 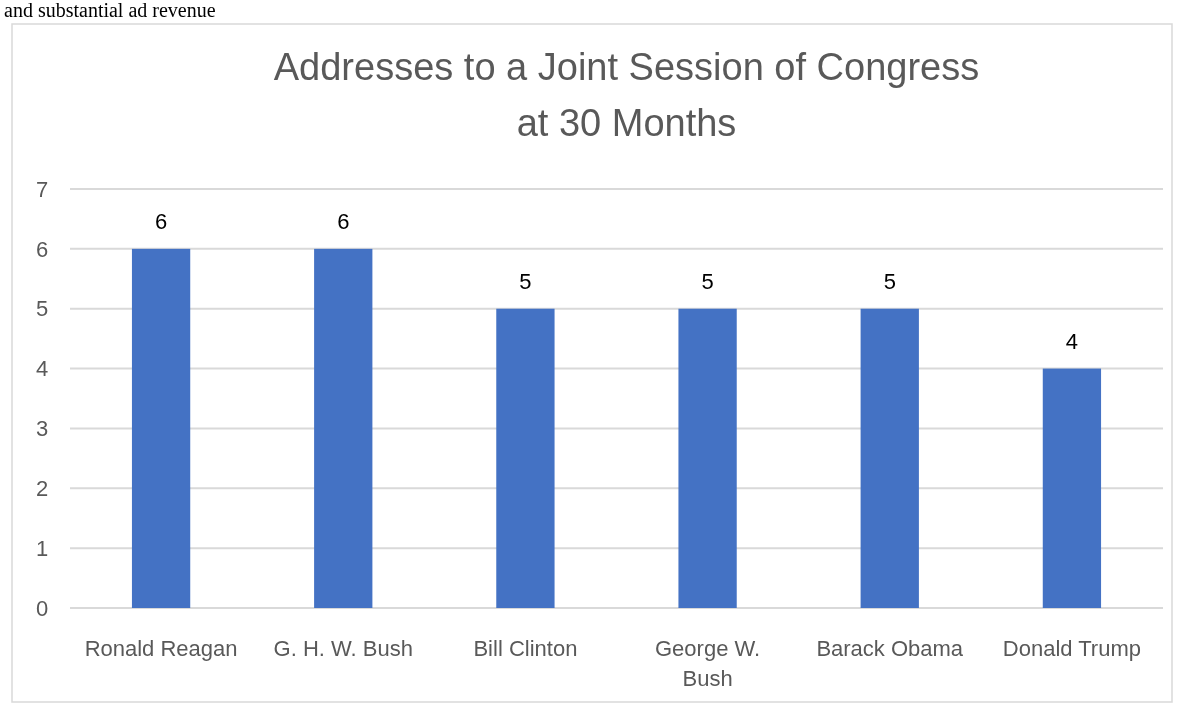 What do you see at coordinates (890, 648) in the screenshot?
I see `x-tick-label: Barack Obama` at bounding box center [890, 648].